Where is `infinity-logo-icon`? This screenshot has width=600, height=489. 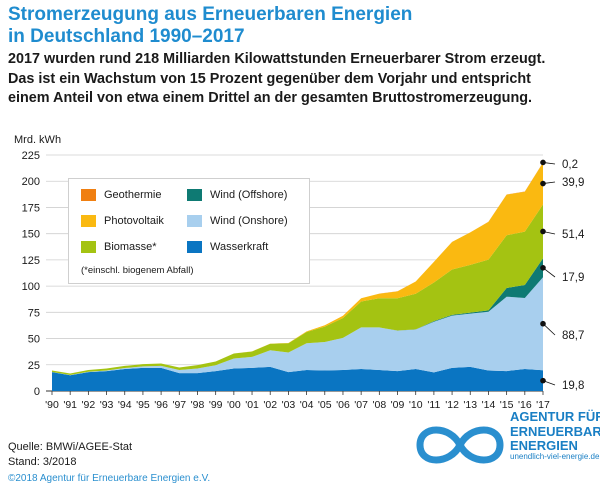 infinity-logo-icon is located at coordinates (460, 445).